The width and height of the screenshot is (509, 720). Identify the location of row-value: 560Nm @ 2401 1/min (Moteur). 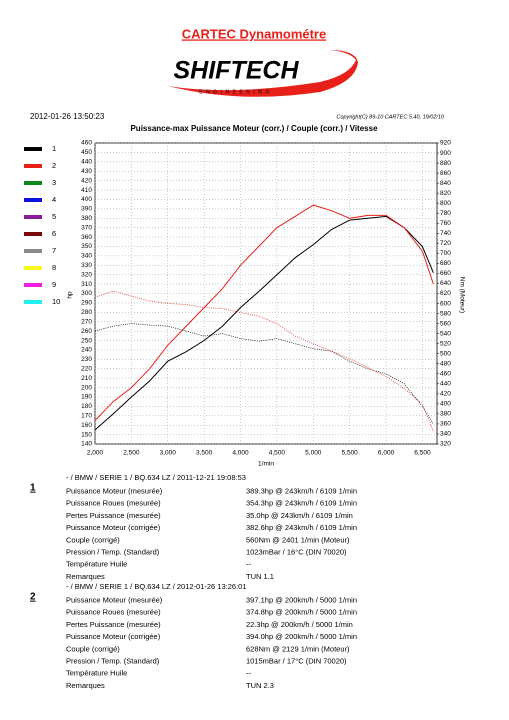
(298, 539).